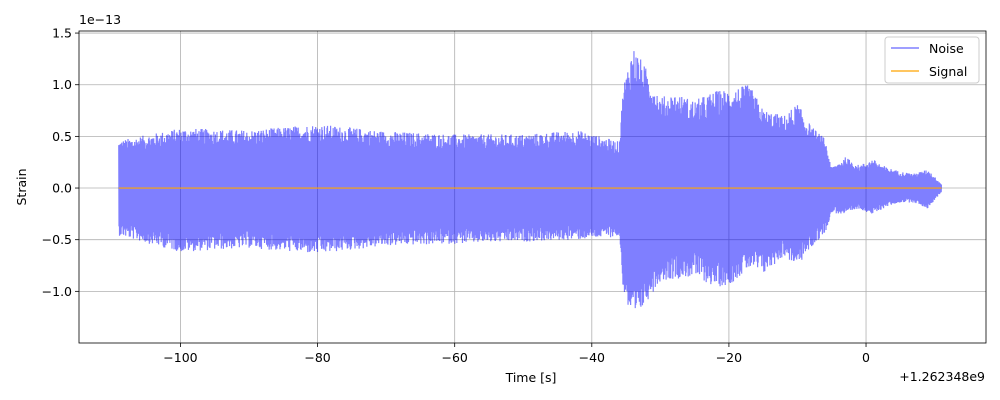 The width and height of the screenshot is (1000, 400). What do you see at coordinates (62, 188) in the screenshot?
I see `y-tick-label: 0.0` at bounding box center [62, 188].